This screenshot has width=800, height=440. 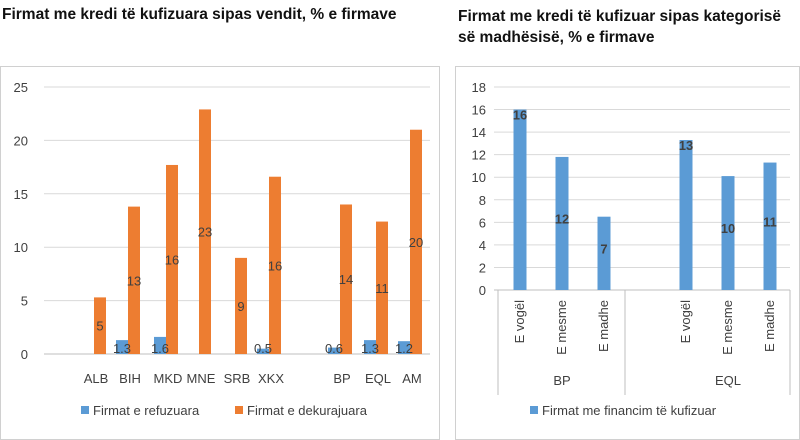 I want to click on data-label-refuzuara: 1.6, so click(x=160, y=348).